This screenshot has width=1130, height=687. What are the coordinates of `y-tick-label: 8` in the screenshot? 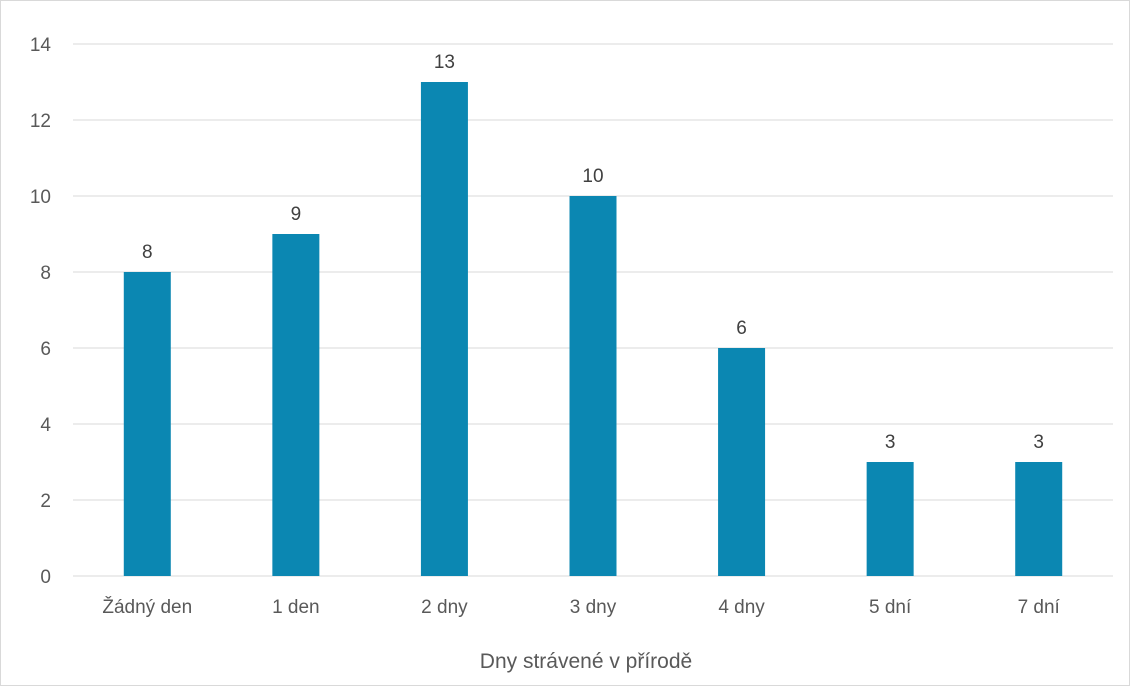 It's located at (45, 273).